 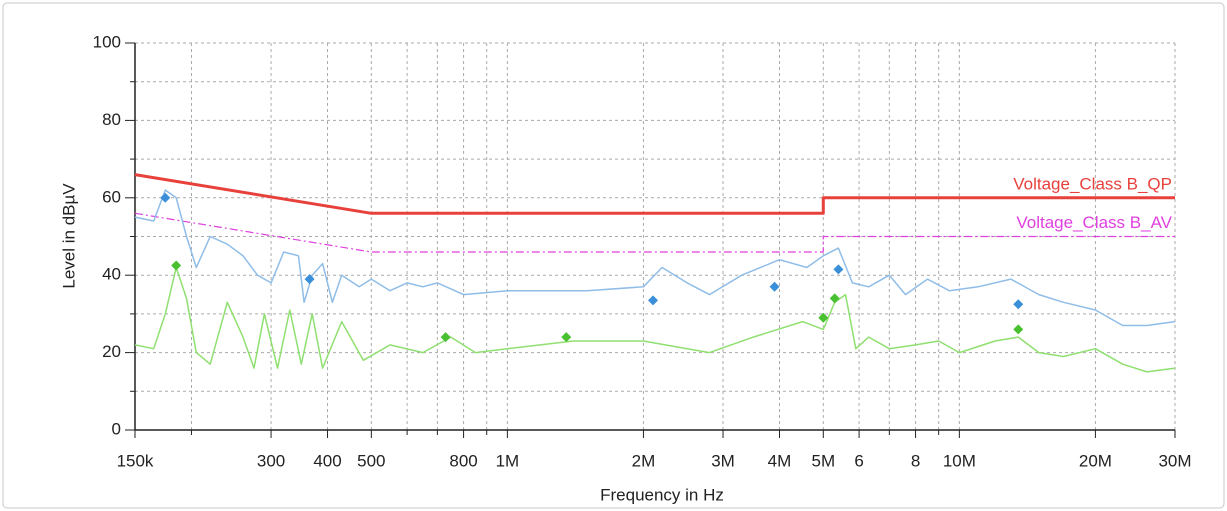 I want to click on y-tick-label: 20, so click(x=111, y=351).